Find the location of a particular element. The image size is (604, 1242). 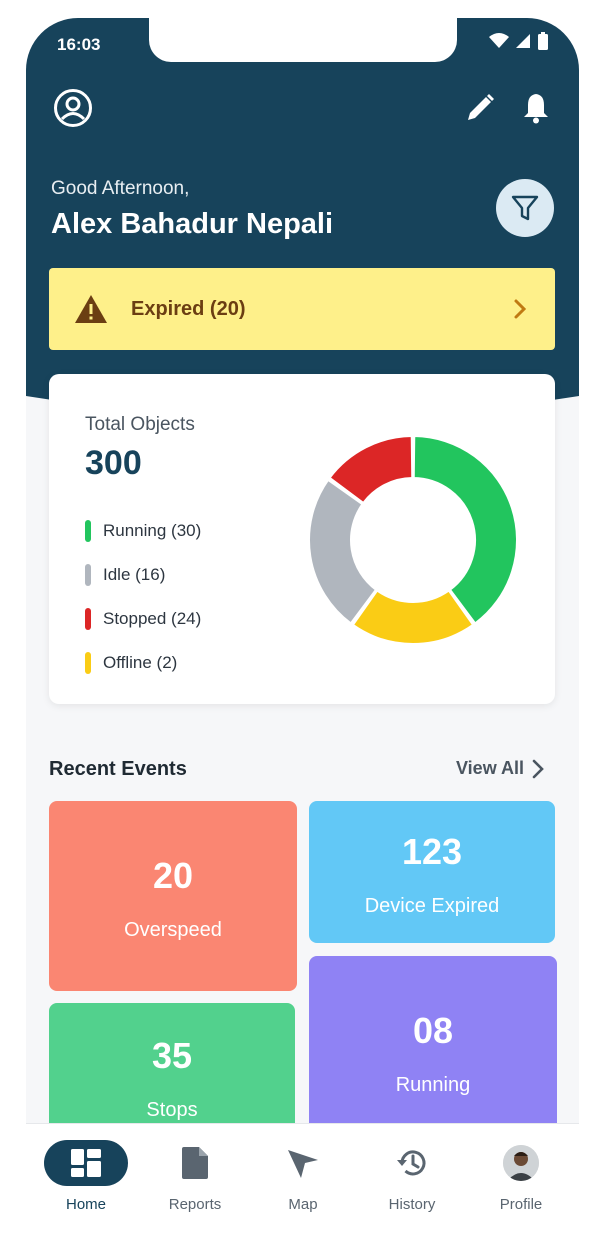

legend-running-marker is located at coordinates (88, 531).